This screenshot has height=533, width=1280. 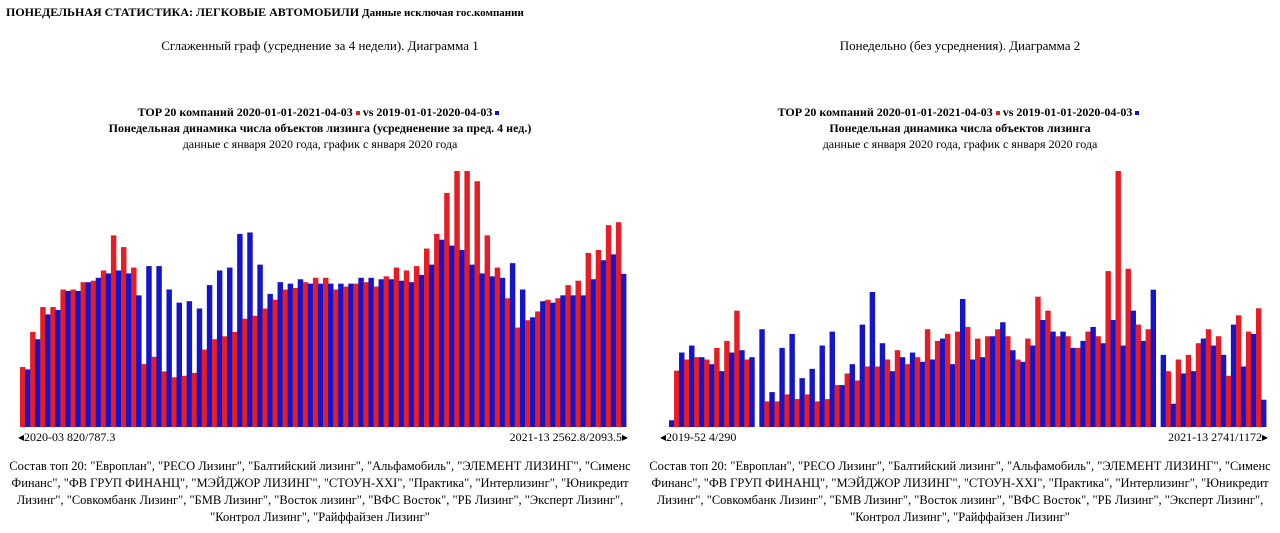 I want to click on start-label: ◂2019-52 4/290, so click(x=698, y=437).